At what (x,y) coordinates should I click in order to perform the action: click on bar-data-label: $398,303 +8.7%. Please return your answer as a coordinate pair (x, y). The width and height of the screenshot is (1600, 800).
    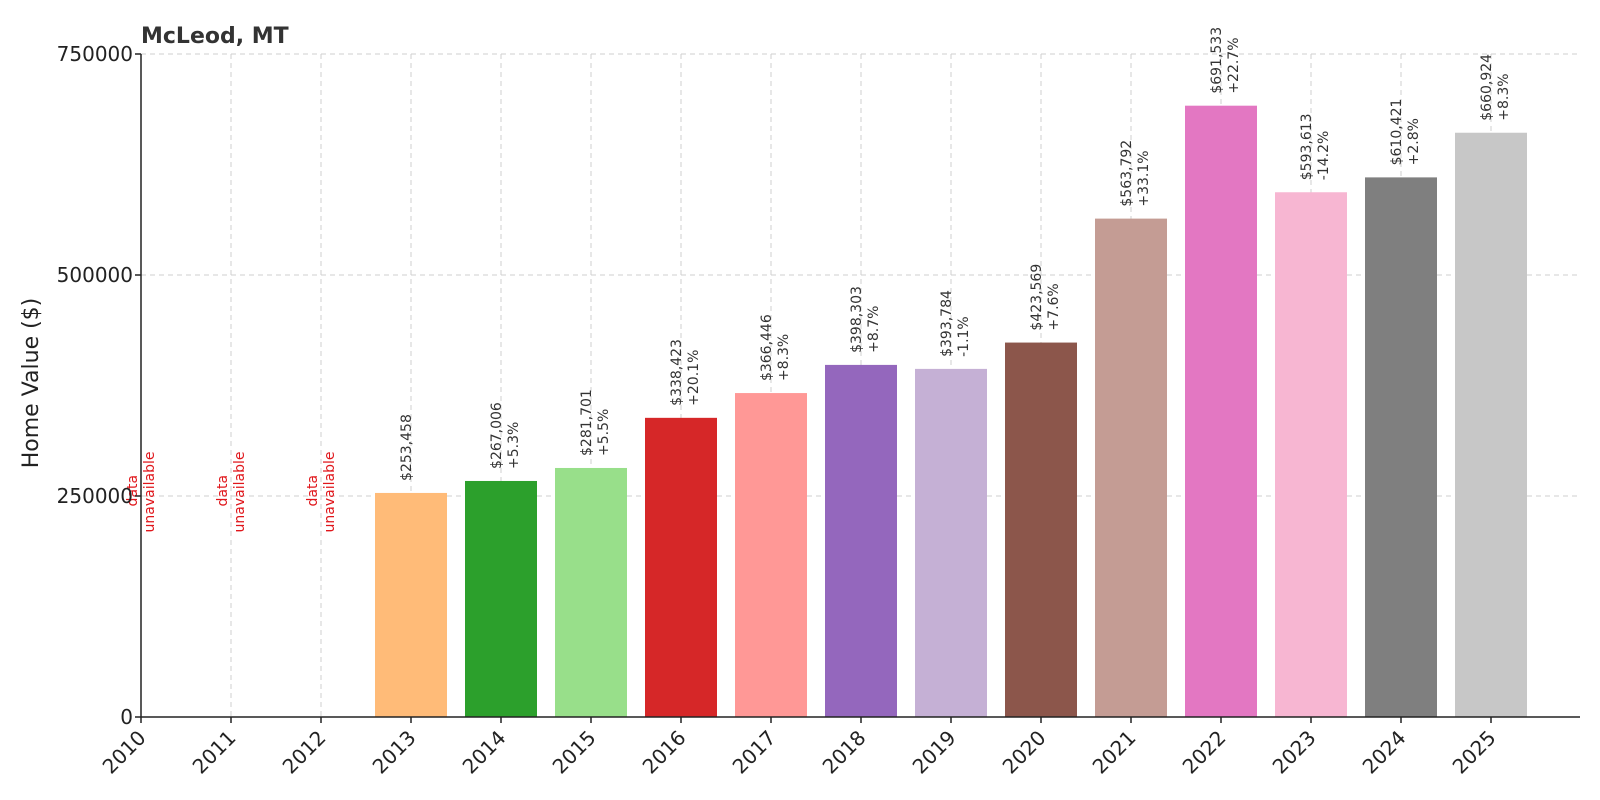
    Looking at the image, I should click on (865, 319).